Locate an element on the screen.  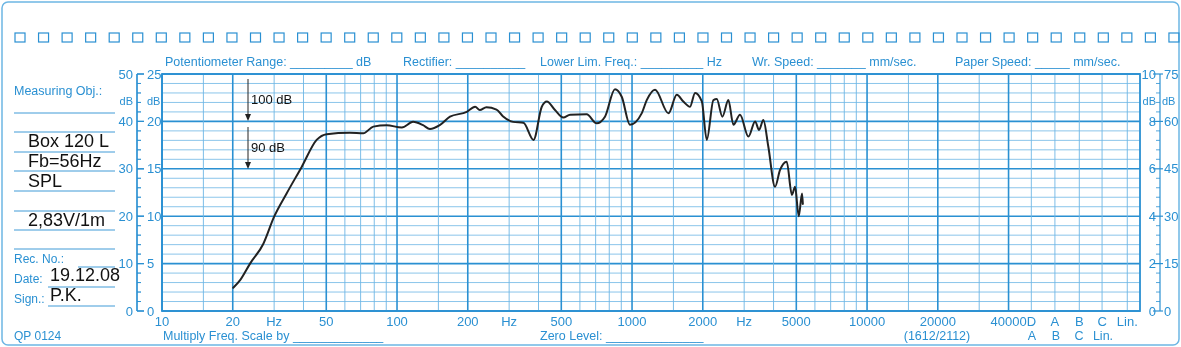
text: Date: is located at coordinates (28, 279).